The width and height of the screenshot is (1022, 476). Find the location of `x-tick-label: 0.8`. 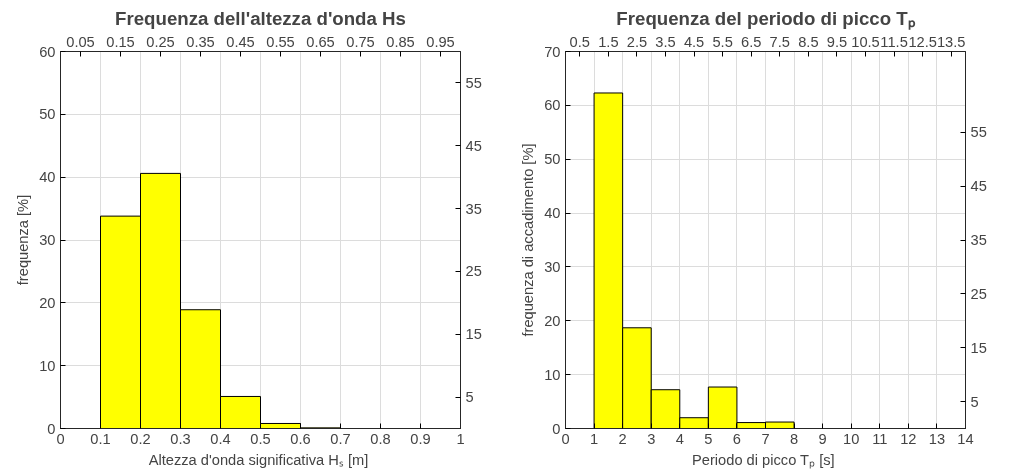

x-tick-label: 0.8 is located at coordinates (380, 438).